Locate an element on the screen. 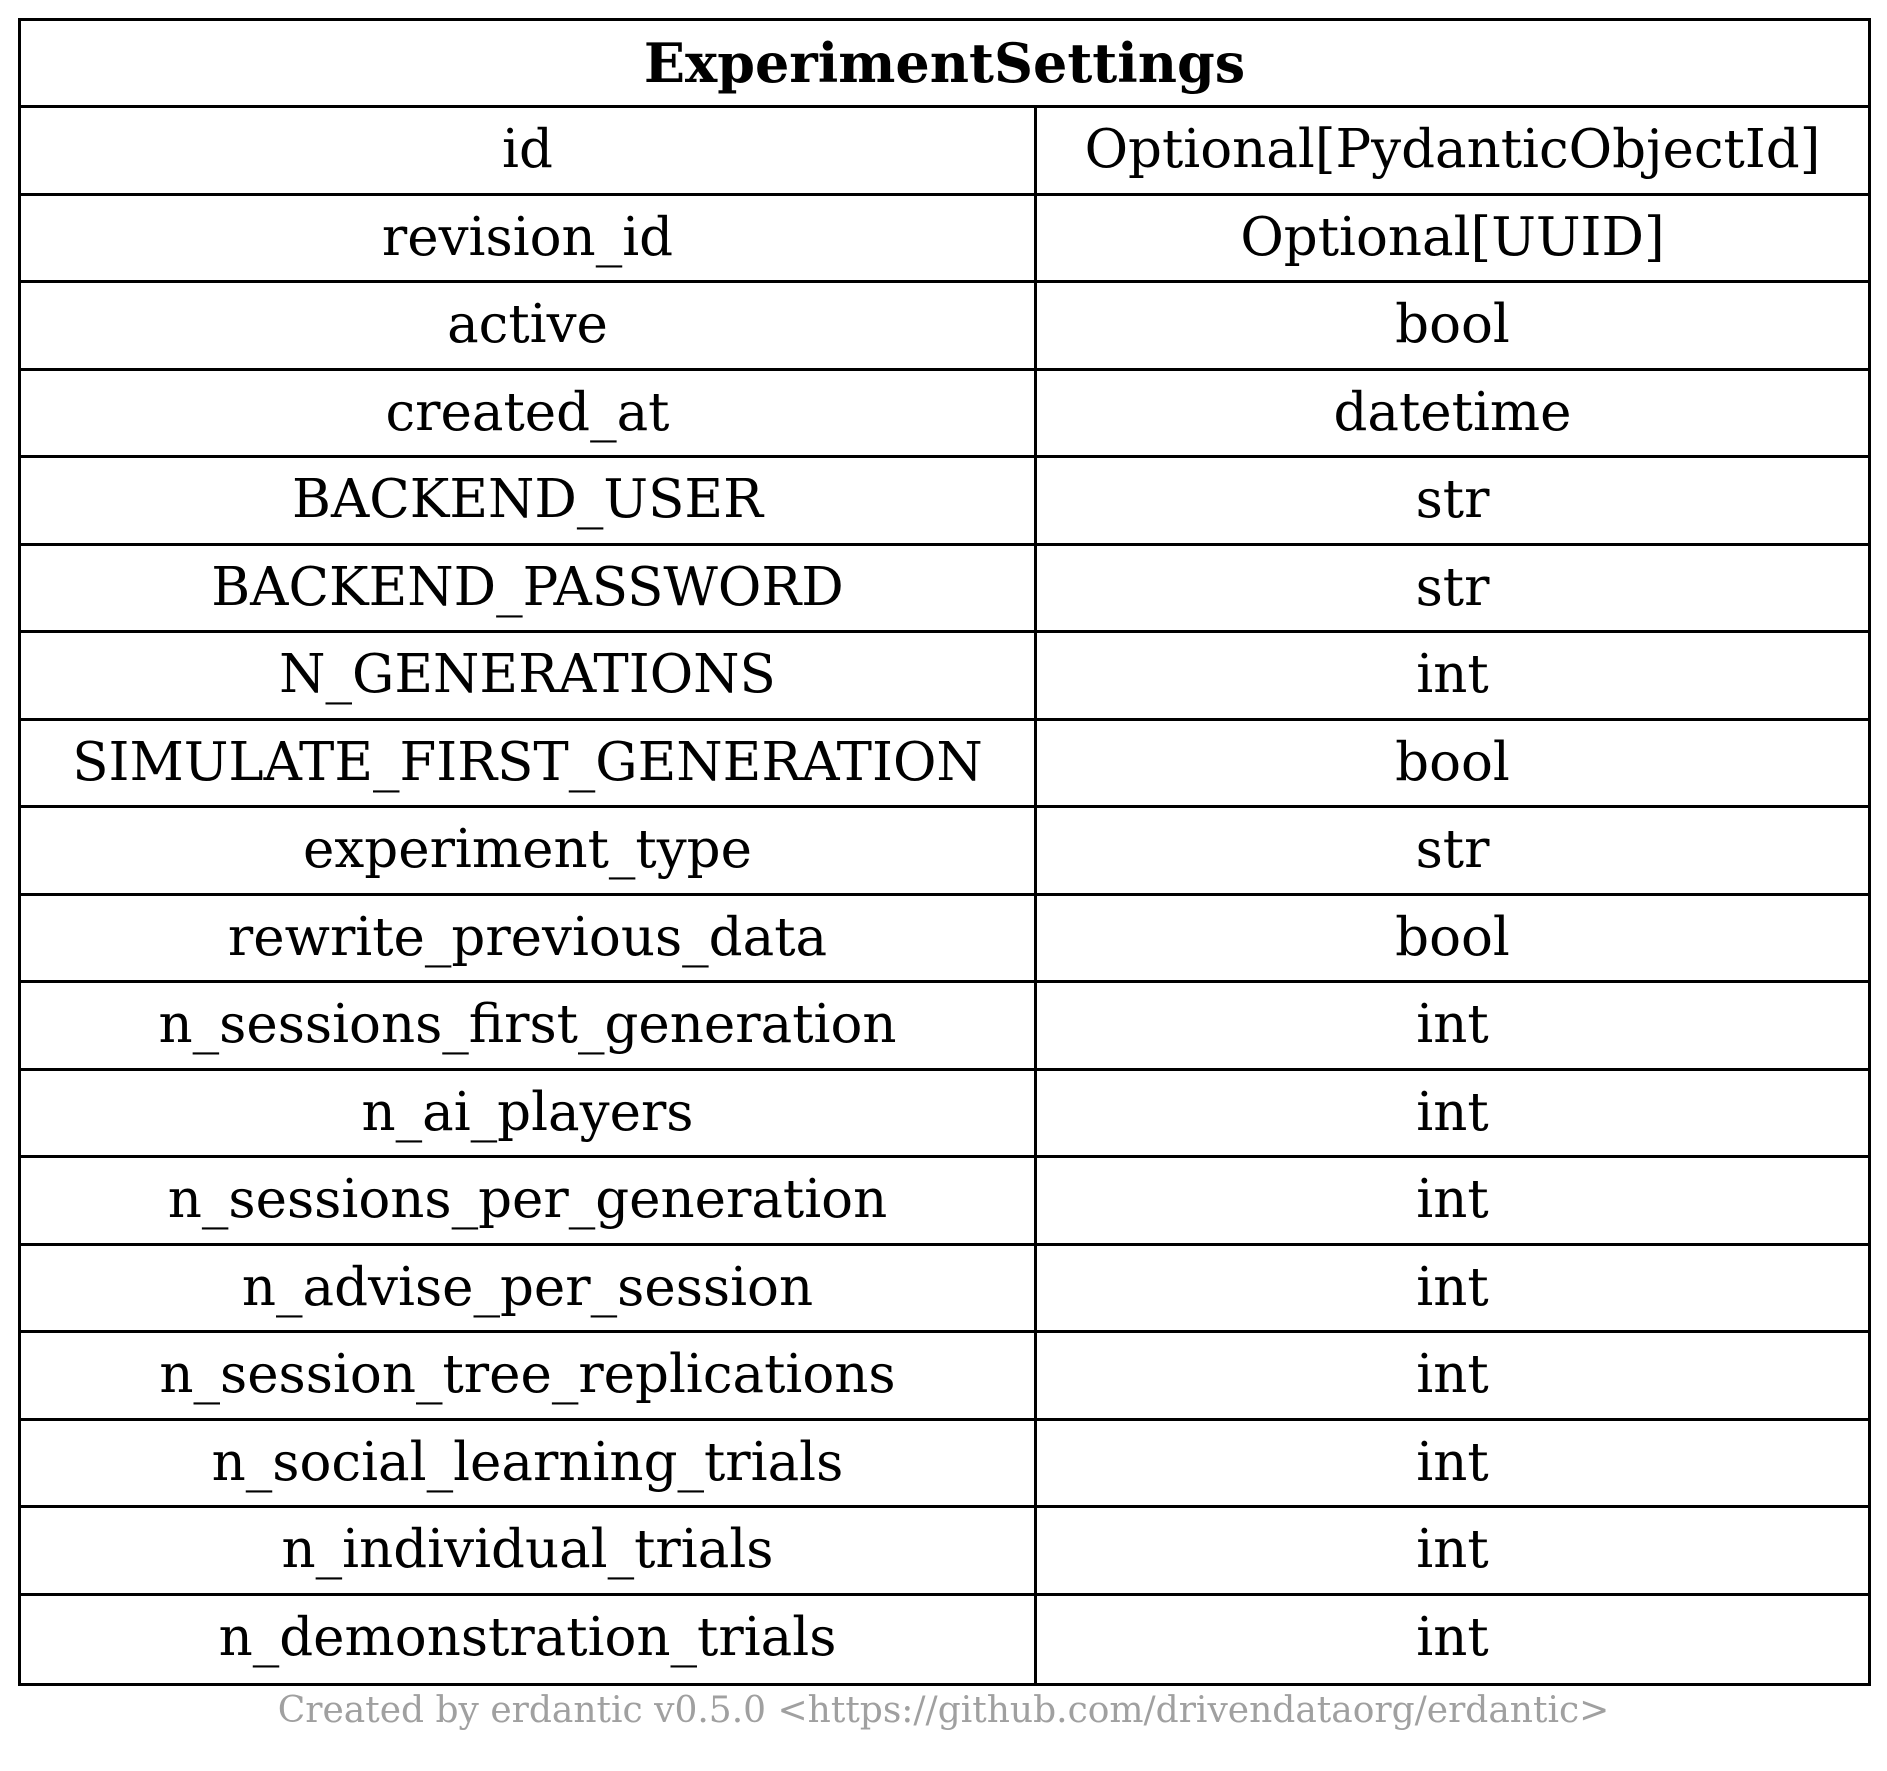 The height and width of the screenshot is (1771, 1887). entity-title: ExperimentSettings is located at coordinates (944, 64).